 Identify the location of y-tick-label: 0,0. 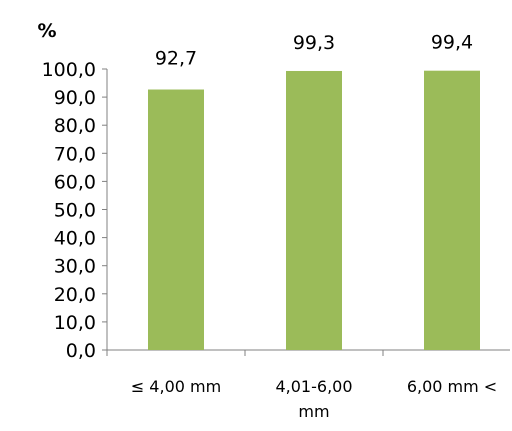
(81, 351).